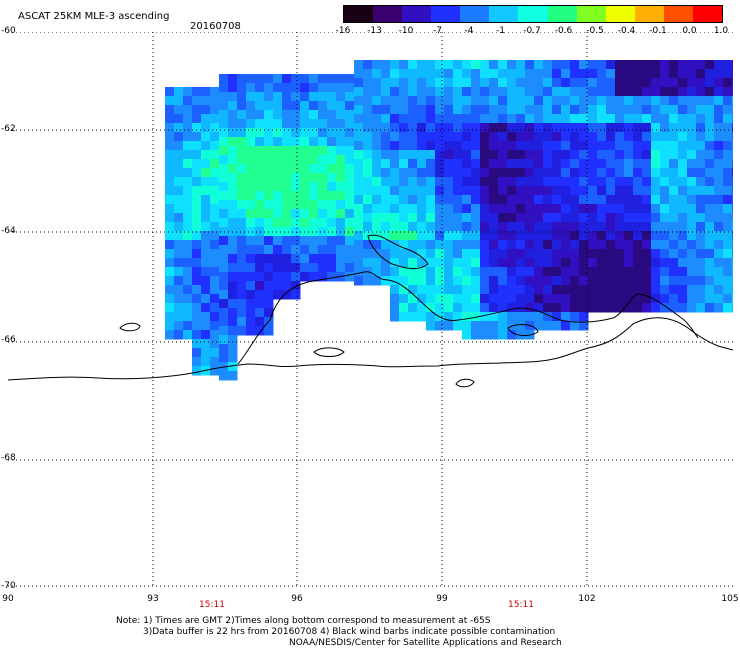 The width and height of the screenshot is (740, 650). What do you see at coordinates (533, 14) in the screenshot?
I see `colorbar` at bounding box center [533, 14].